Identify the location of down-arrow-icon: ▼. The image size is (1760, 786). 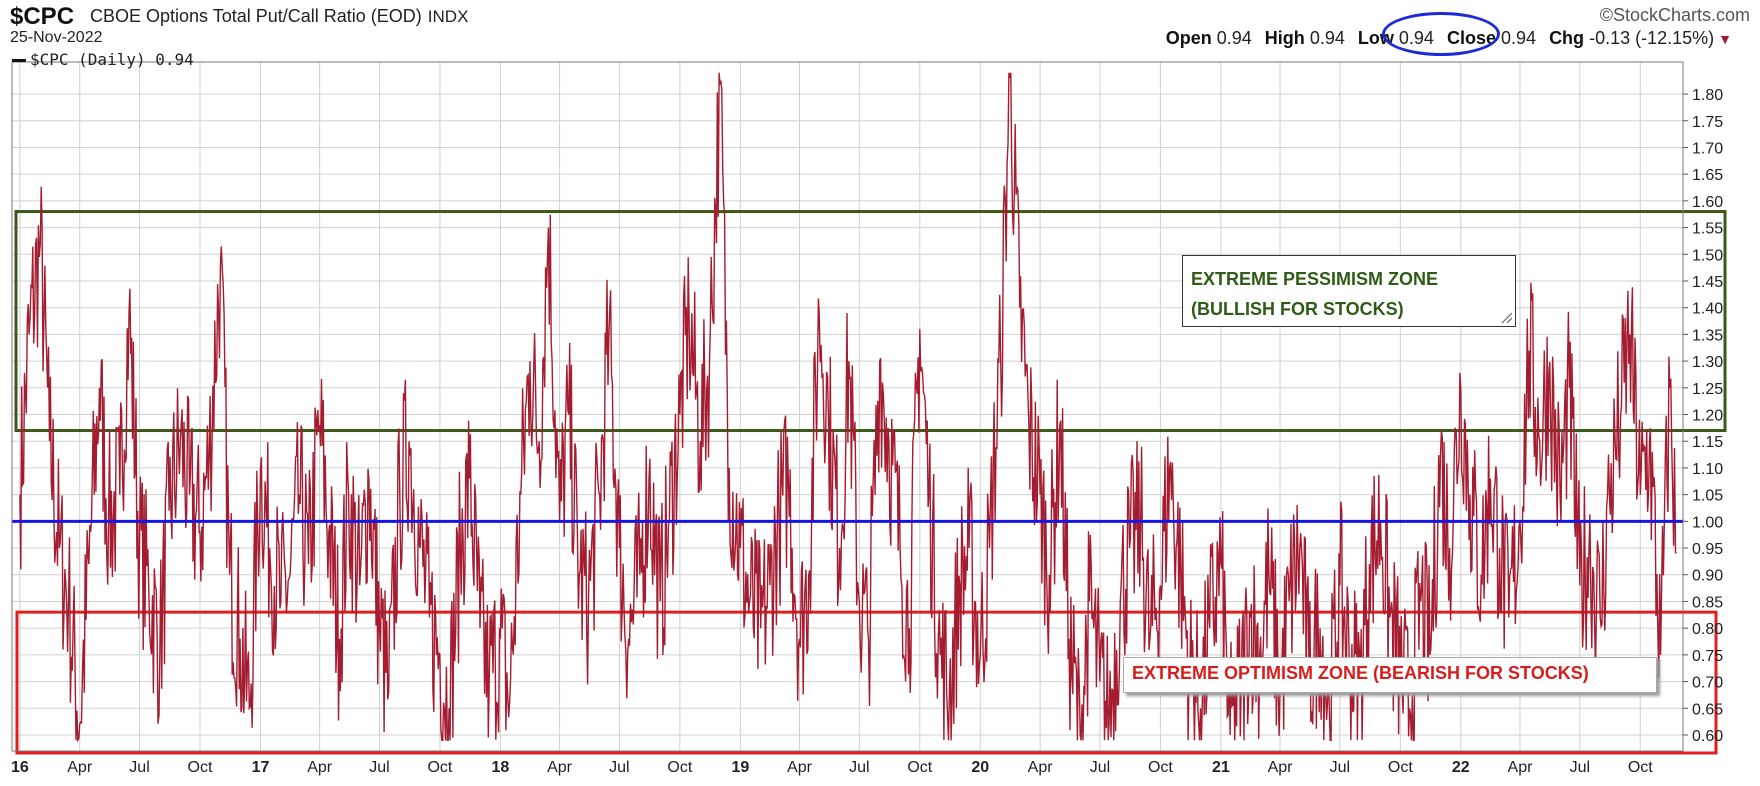
(1725, 39).